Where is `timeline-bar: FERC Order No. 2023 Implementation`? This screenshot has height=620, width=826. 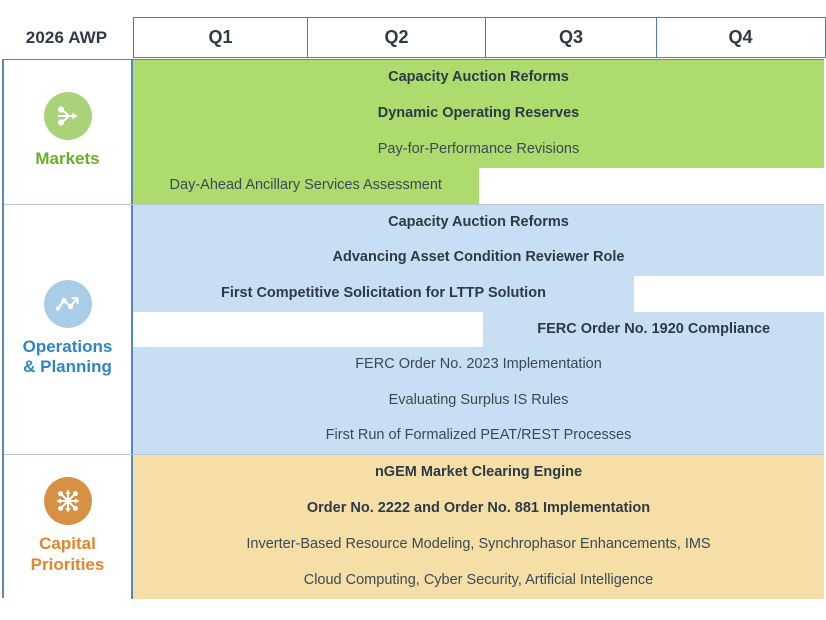 timeline-bar: FERC Order No. 2023 Implementation is located at coordinates (478, 365).